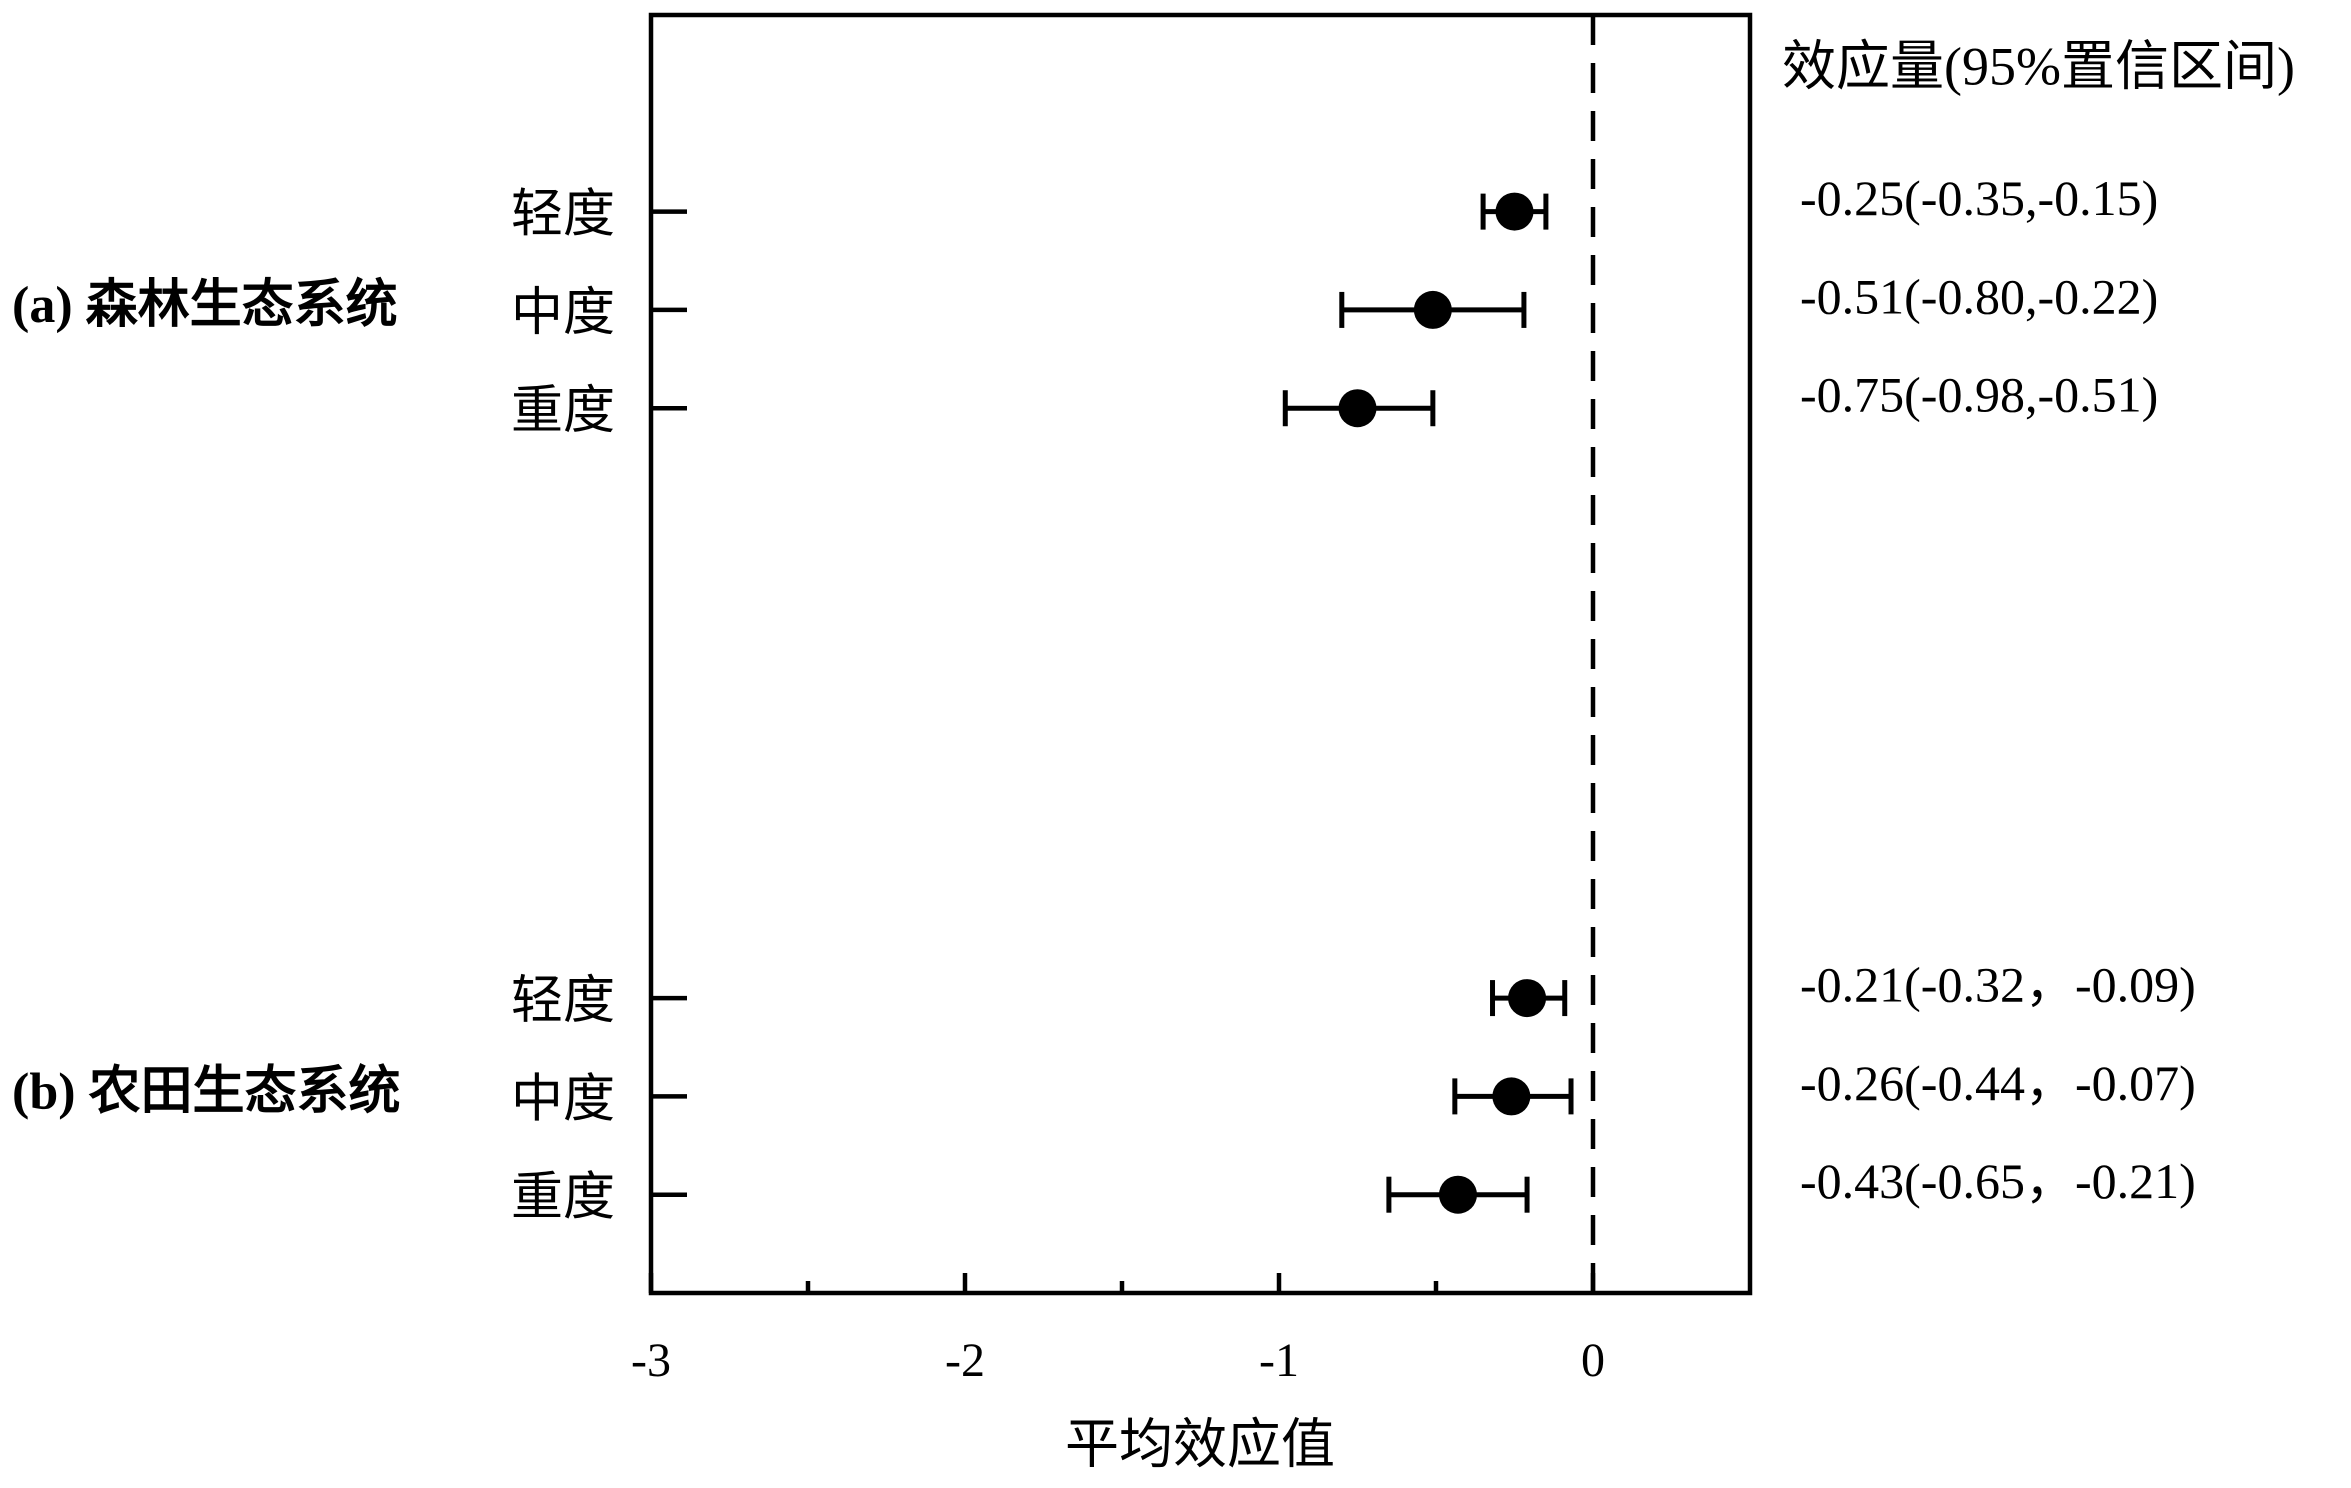 This screenshot has height=1488, width=2351. Describe the element at coordinates (1593, 1360) in the screenshot. I see `x-tick-label: 0` at that location.